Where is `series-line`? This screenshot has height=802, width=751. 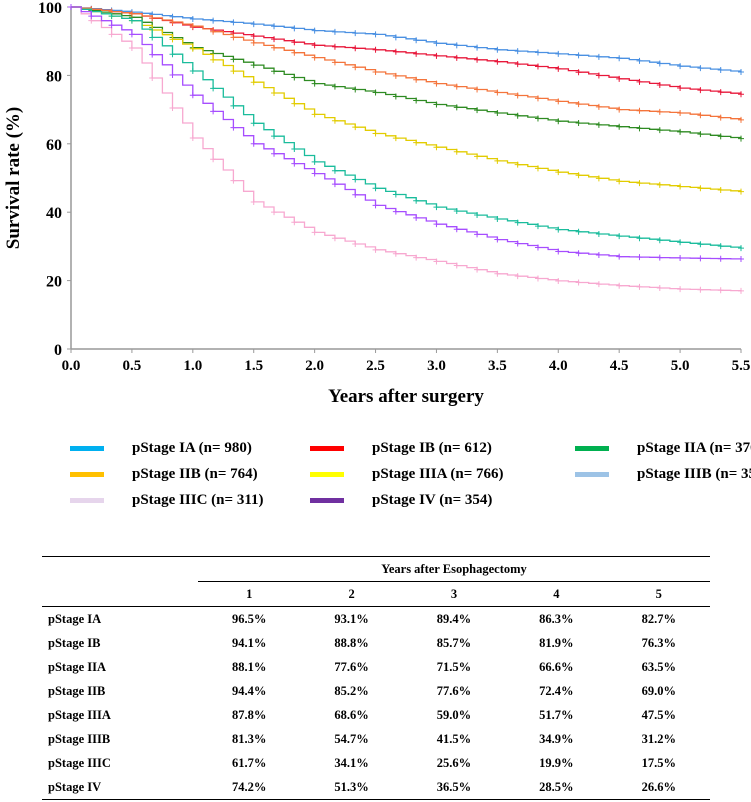 series-line is located at coordinates (406, 50).